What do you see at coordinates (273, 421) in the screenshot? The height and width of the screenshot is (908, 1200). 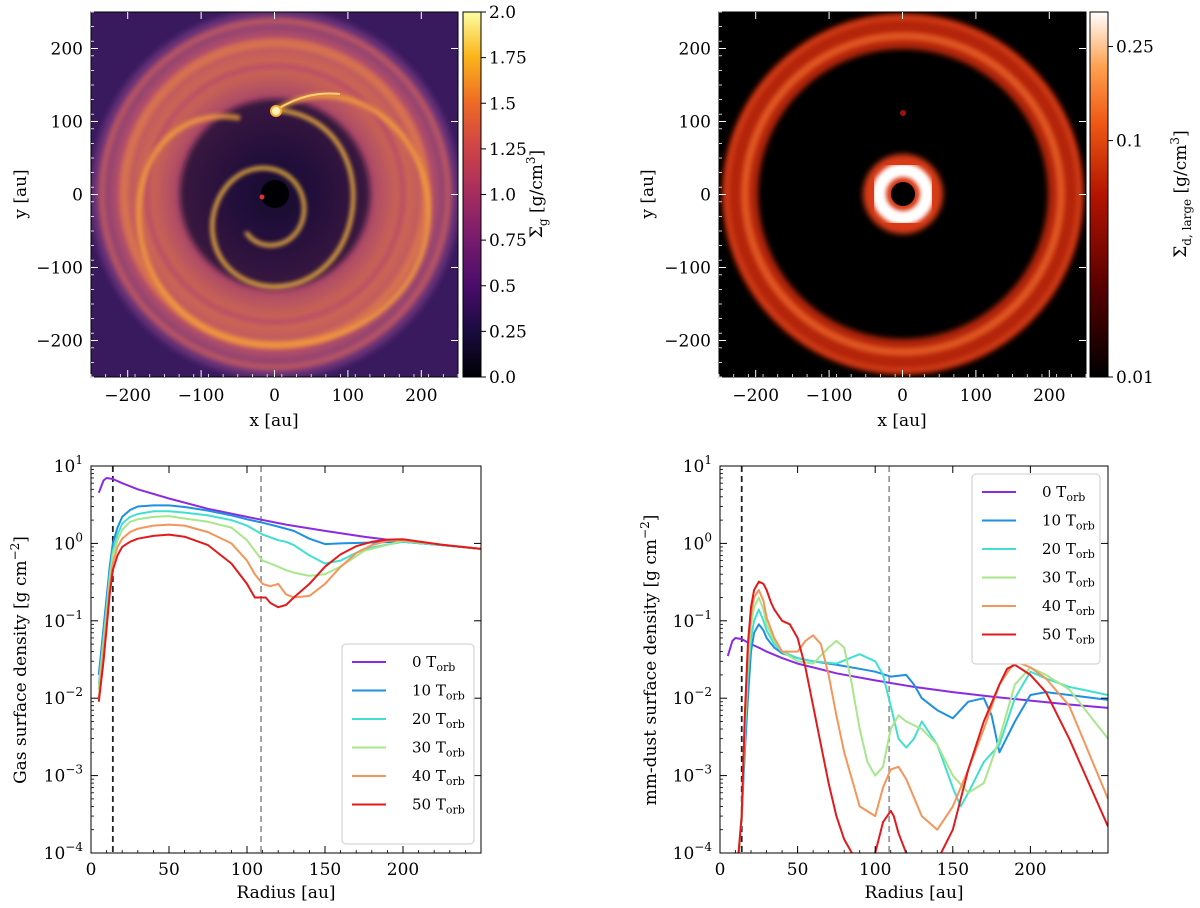 I see `gas-map-xlabel: x [au]` at bounding box center [273, 421].